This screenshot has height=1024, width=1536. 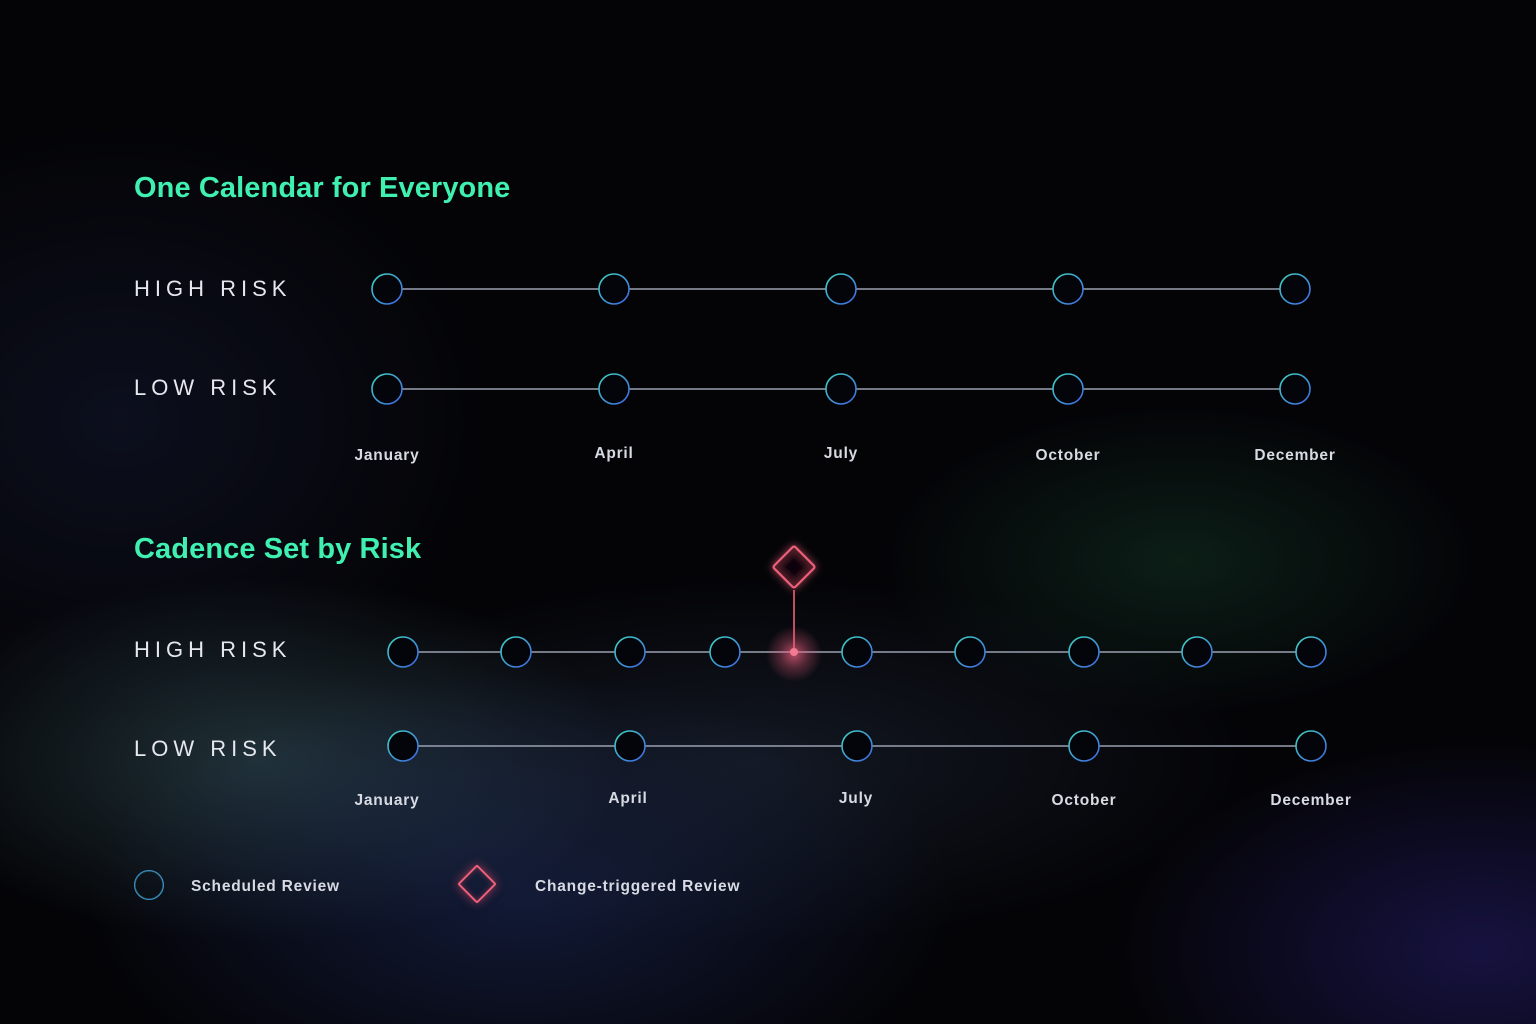 I want to click on section-one-month-label: January, so click(x=387, y=455).